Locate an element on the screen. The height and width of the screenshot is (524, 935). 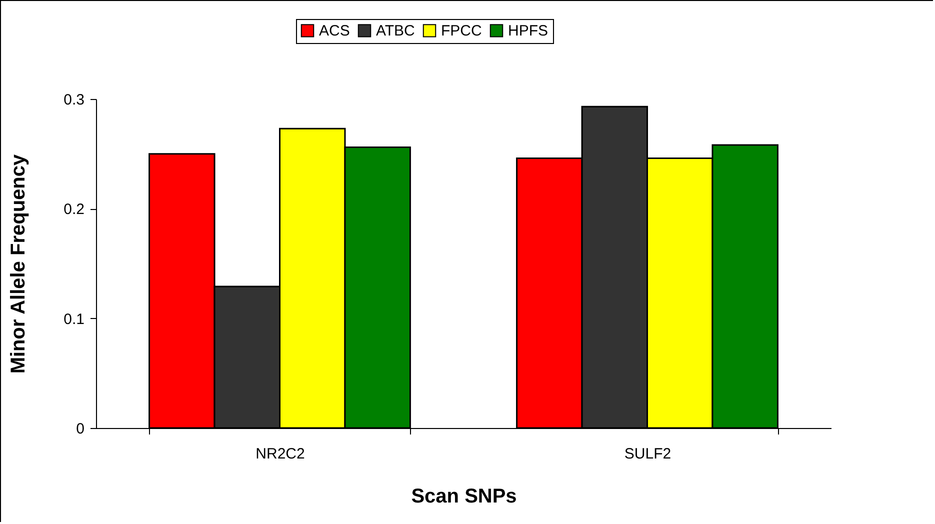
y-tick-label: 0 is located at coordinates (80, 429).